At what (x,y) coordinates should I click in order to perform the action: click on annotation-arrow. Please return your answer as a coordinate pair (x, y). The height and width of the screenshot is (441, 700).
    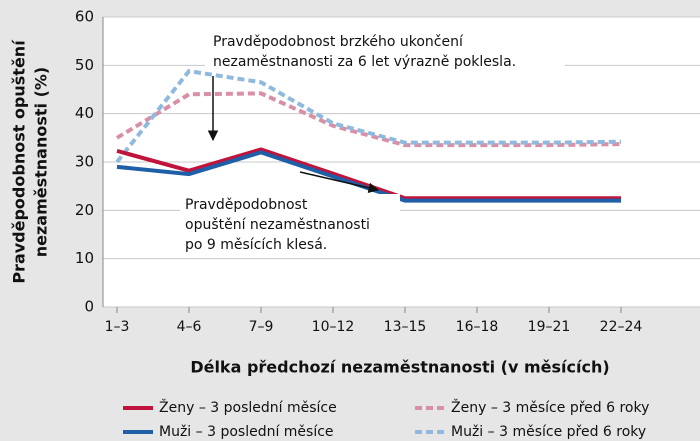
    Looking at the image, I should click on (339, 182).